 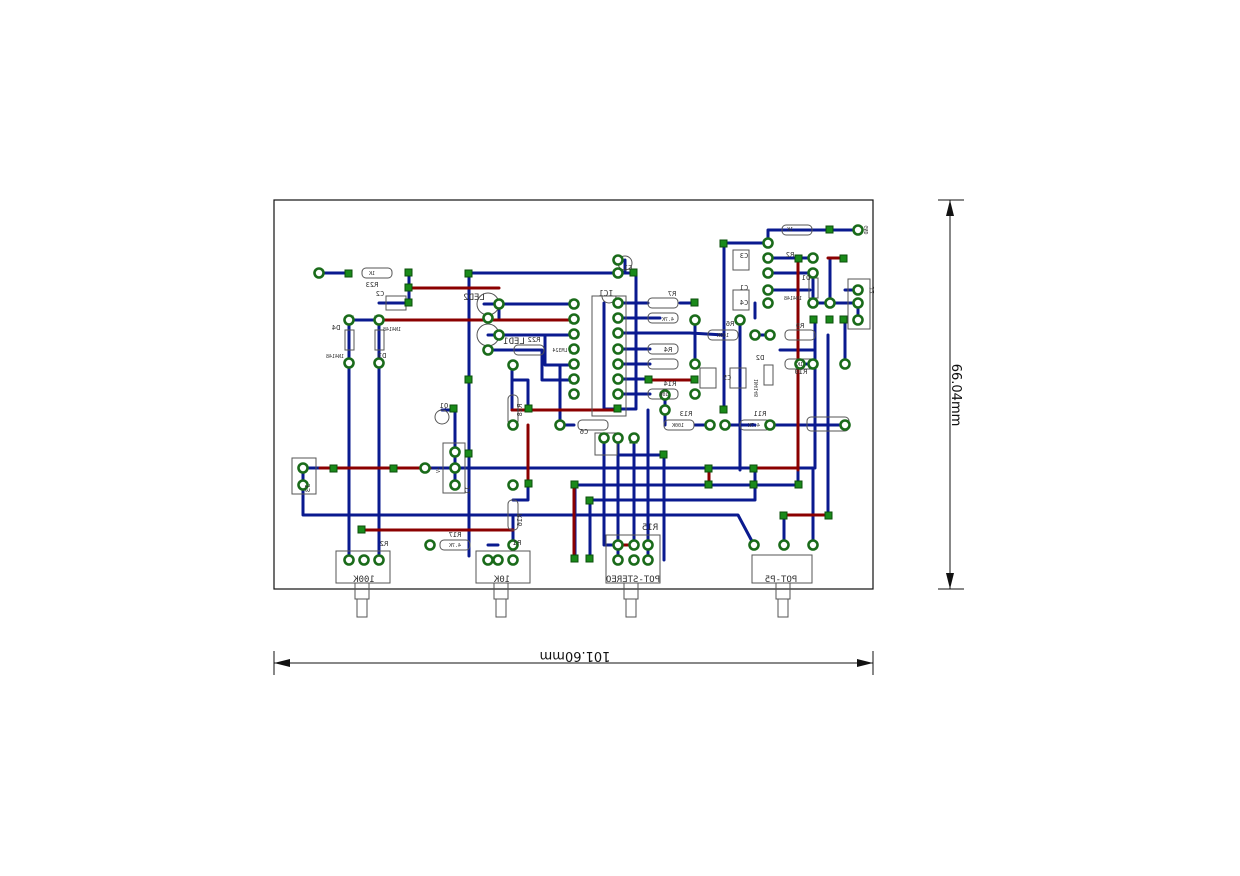 I want to click on label-r13: R13, so click(x=686, y=414).